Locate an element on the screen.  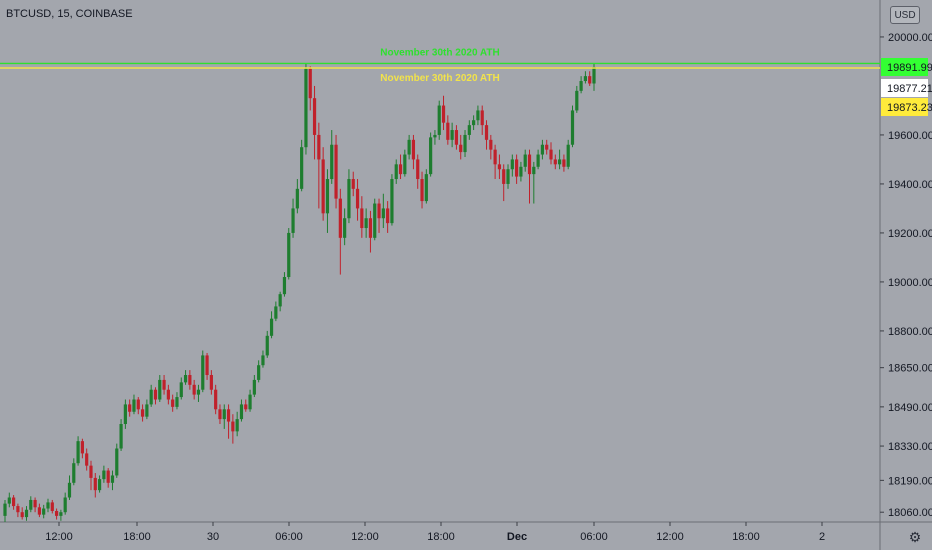
x-tick-label: 2 is located at coordinates (822, 537).